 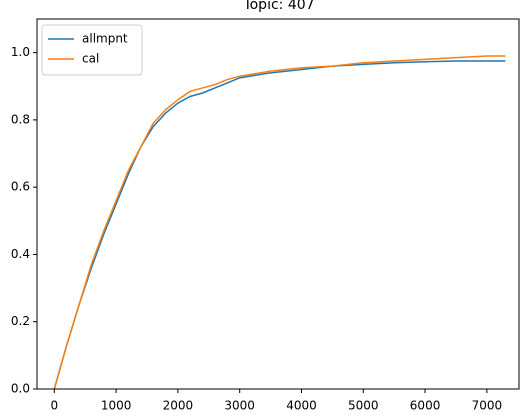 I want to click on y-tick-label: 0.2, so click(x=20, y=321).